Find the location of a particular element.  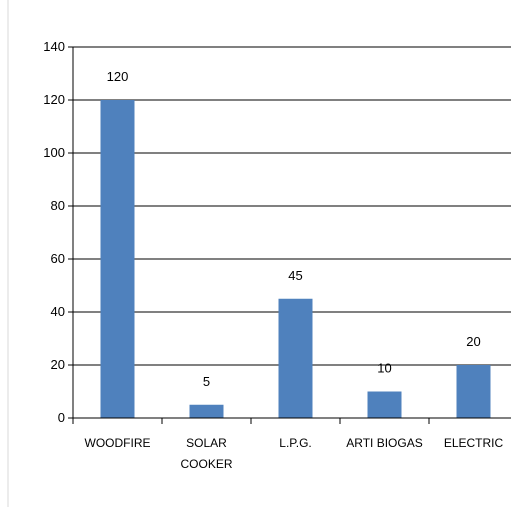

y-tick-label: 80 is located at coordinates (58, 205).